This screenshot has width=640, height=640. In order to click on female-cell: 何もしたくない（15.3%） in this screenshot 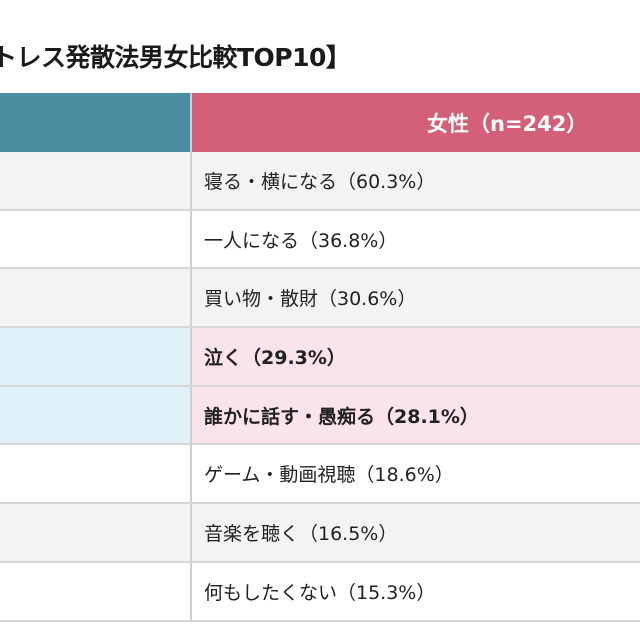, I will do `click(416, 591)`.